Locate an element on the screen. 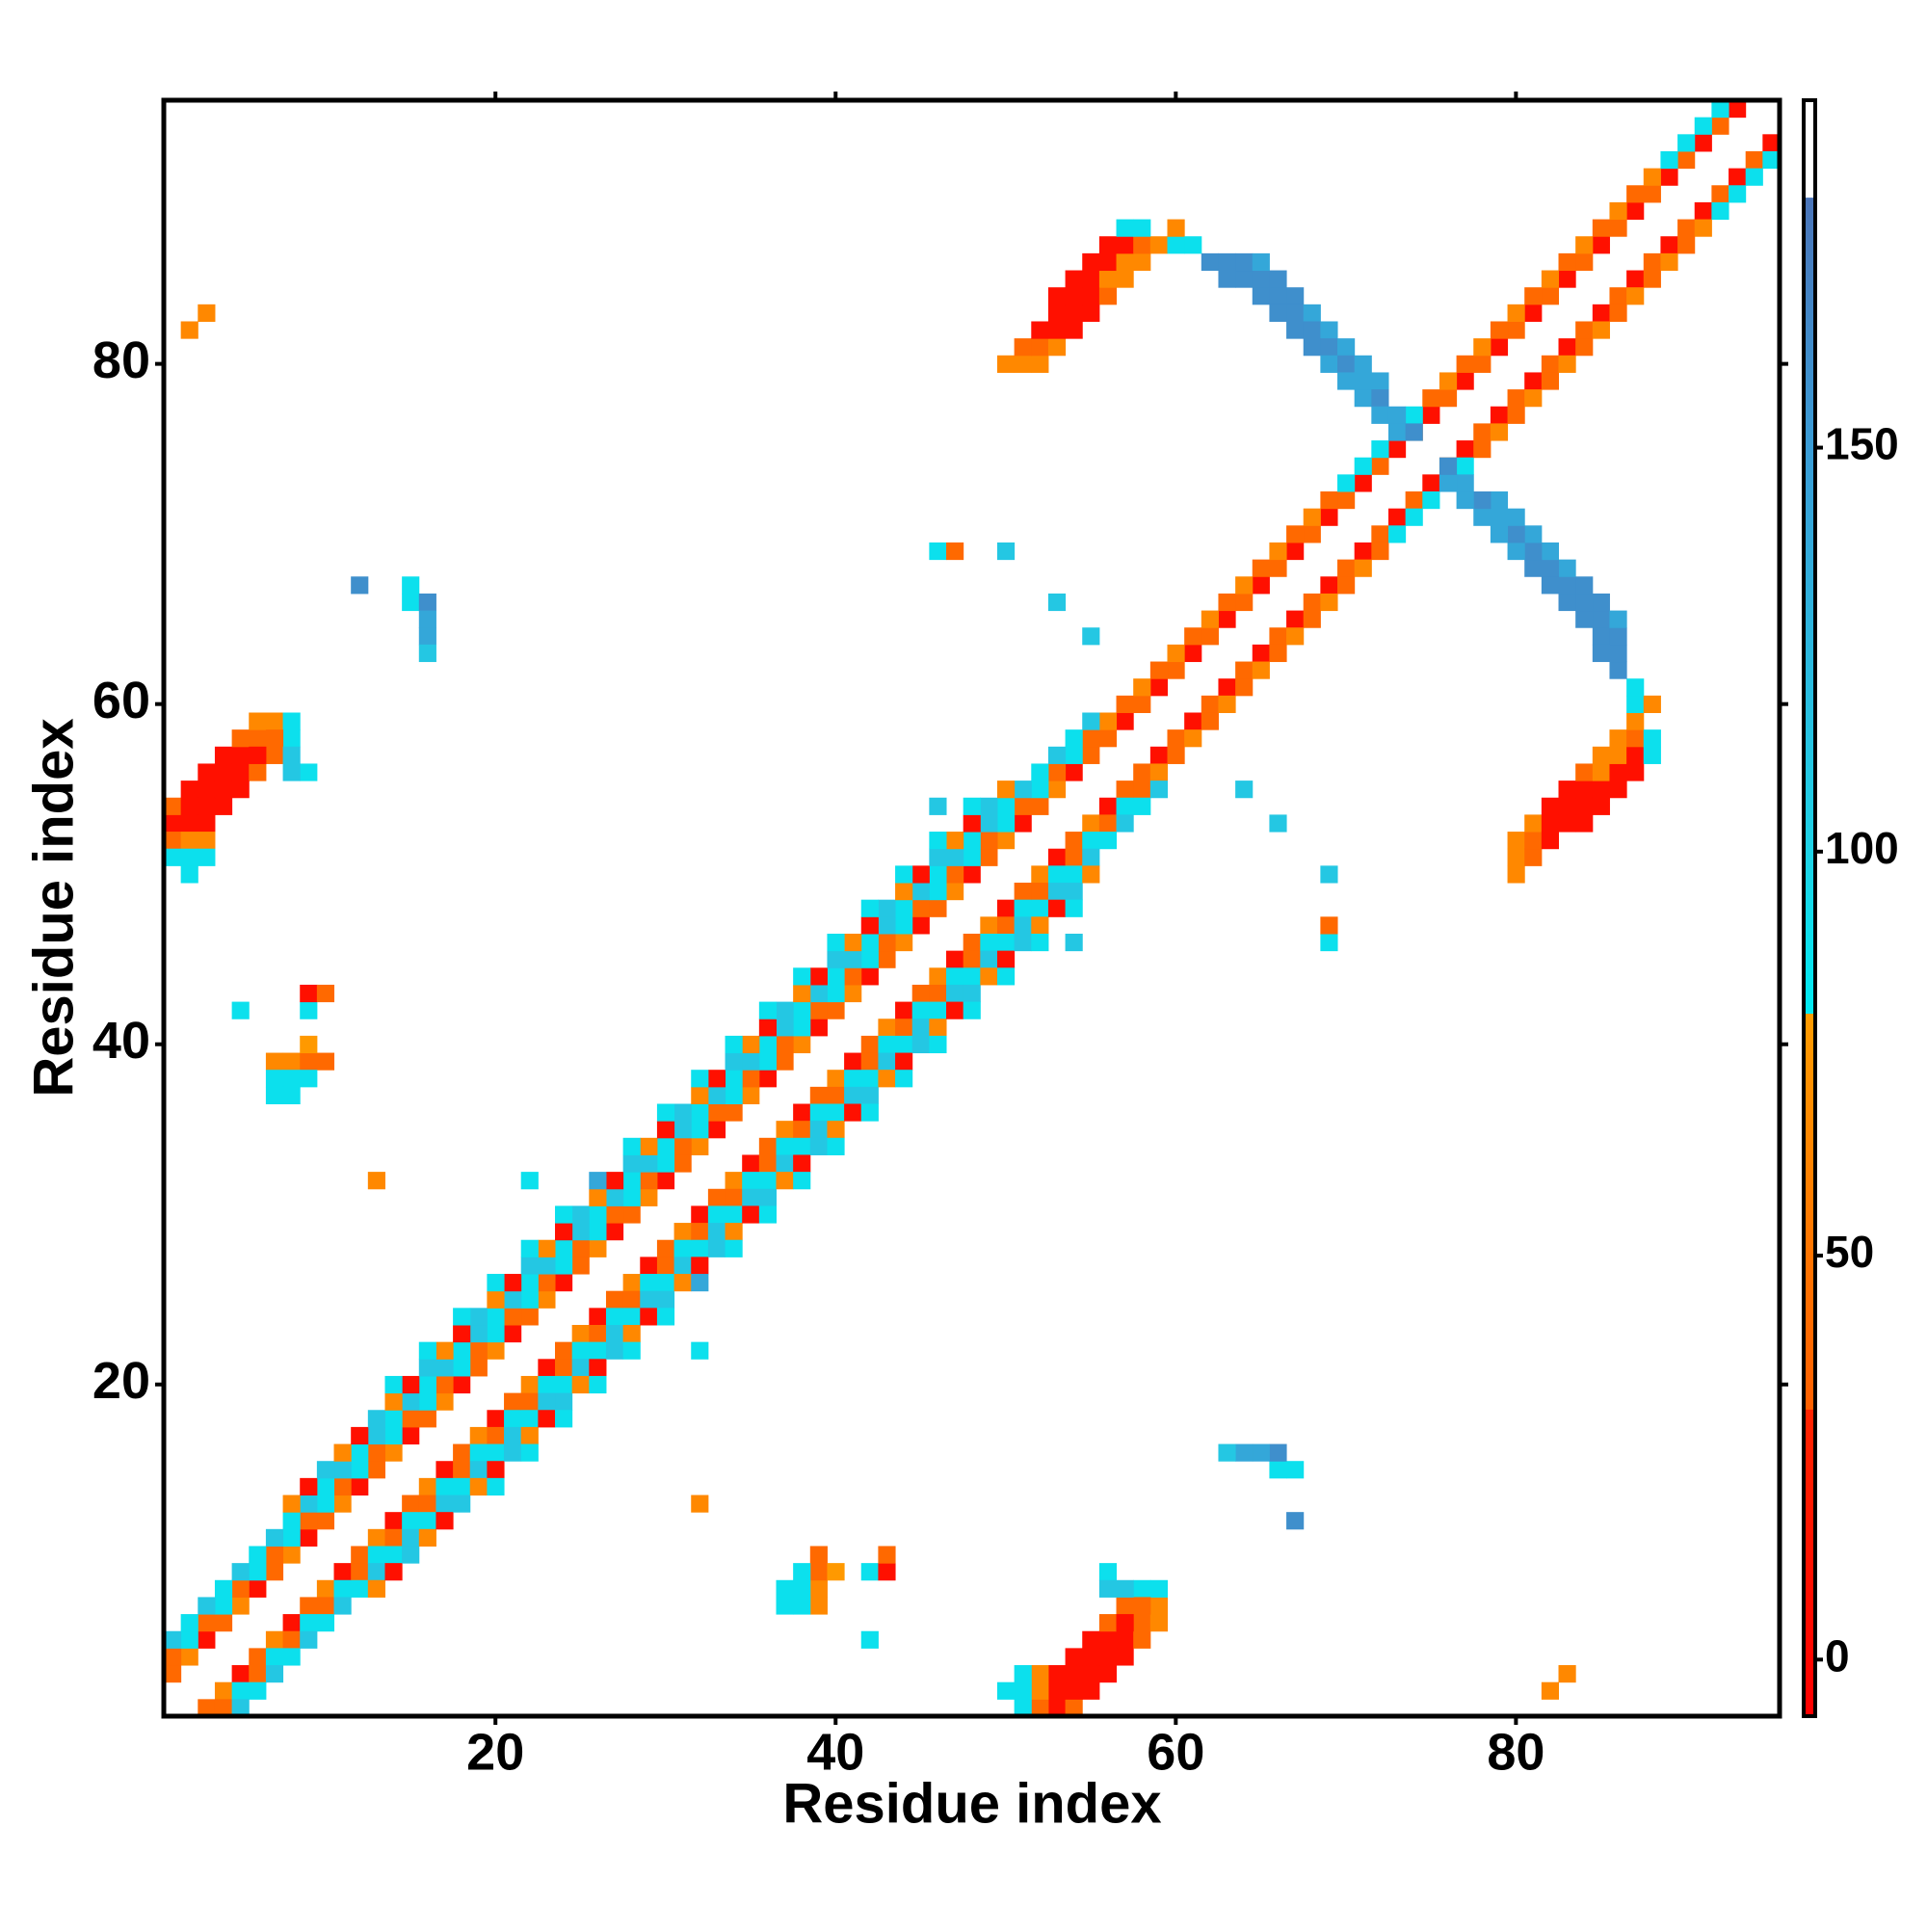 The width and height of the screenshot is (1927, 1932). x-tick-label: 20 is located at coordinates (495, 1752).